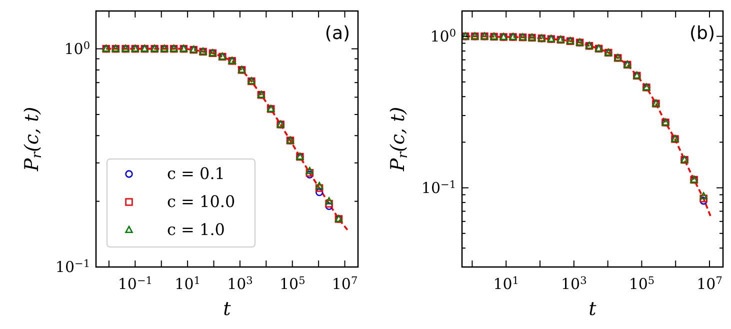  Describe the element at coordinates (196, 173) in the screenshot. I see `legend-label: c = 0.1` at that location.